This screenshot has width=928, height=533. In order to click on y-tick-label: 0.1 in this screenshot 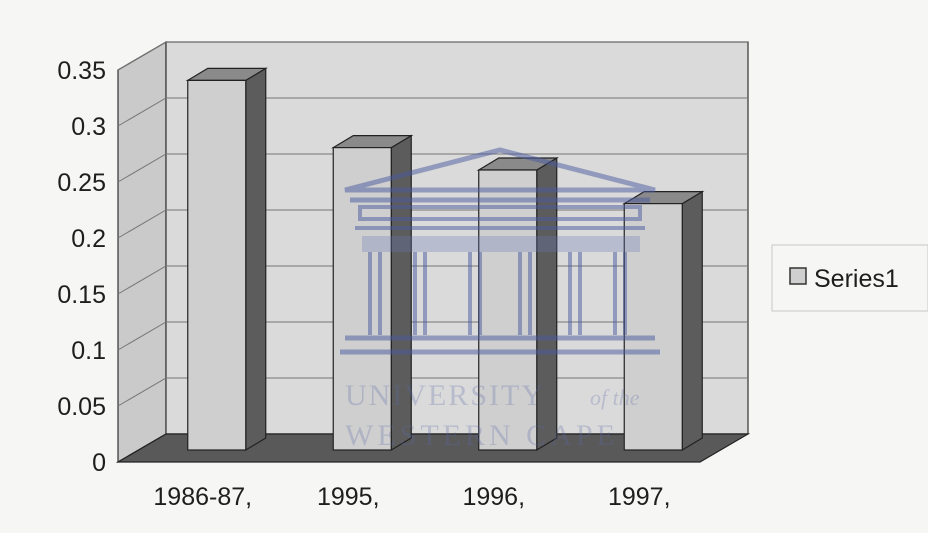, I will do `click(88, 351)`.